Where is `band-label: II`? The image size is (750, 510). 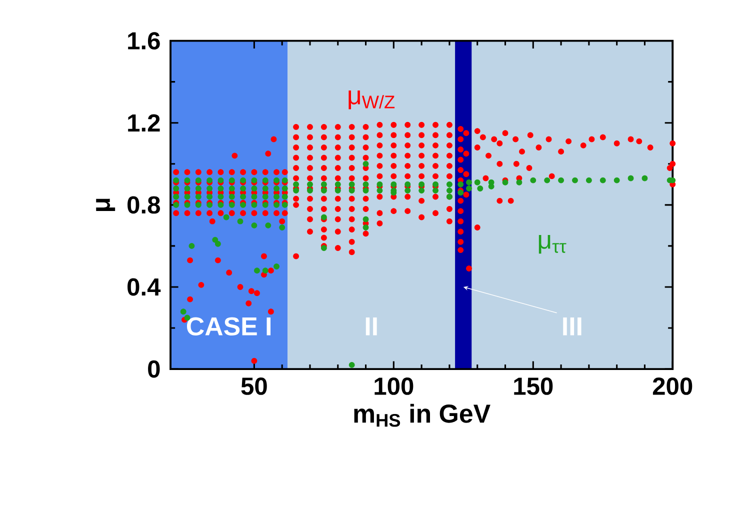 band-label: II is located at coordinates (371, 327).